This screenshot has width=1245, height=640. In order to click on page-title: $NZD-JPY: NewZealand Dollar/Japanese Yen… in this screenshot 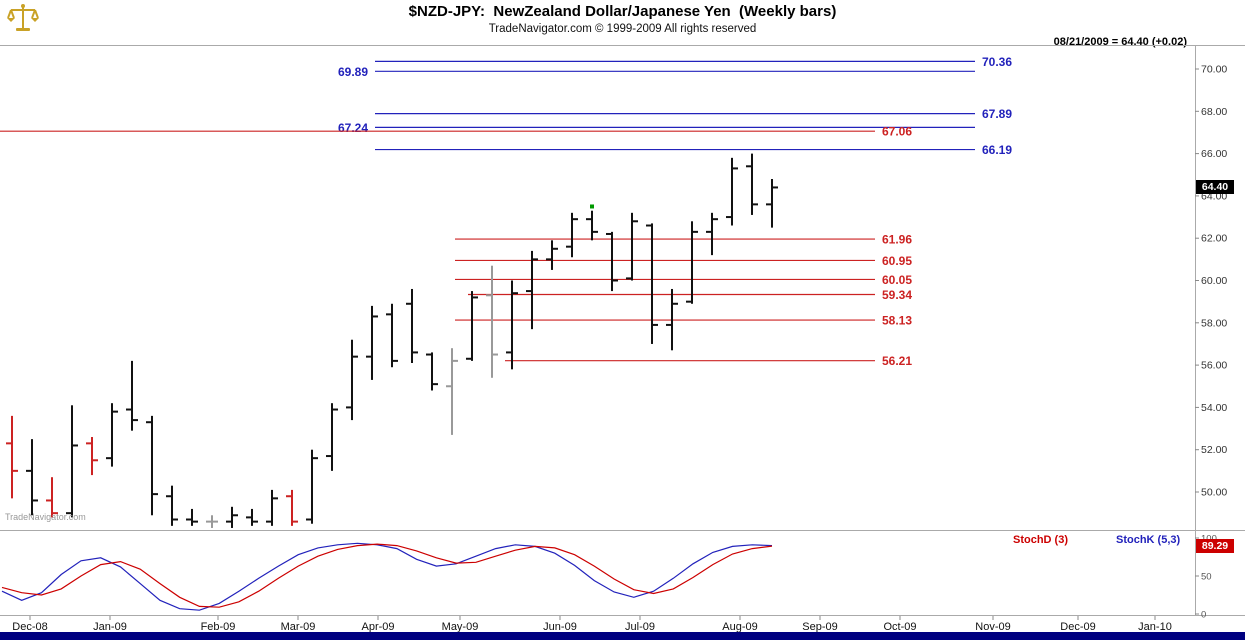, I will do `click(622, 11)`.